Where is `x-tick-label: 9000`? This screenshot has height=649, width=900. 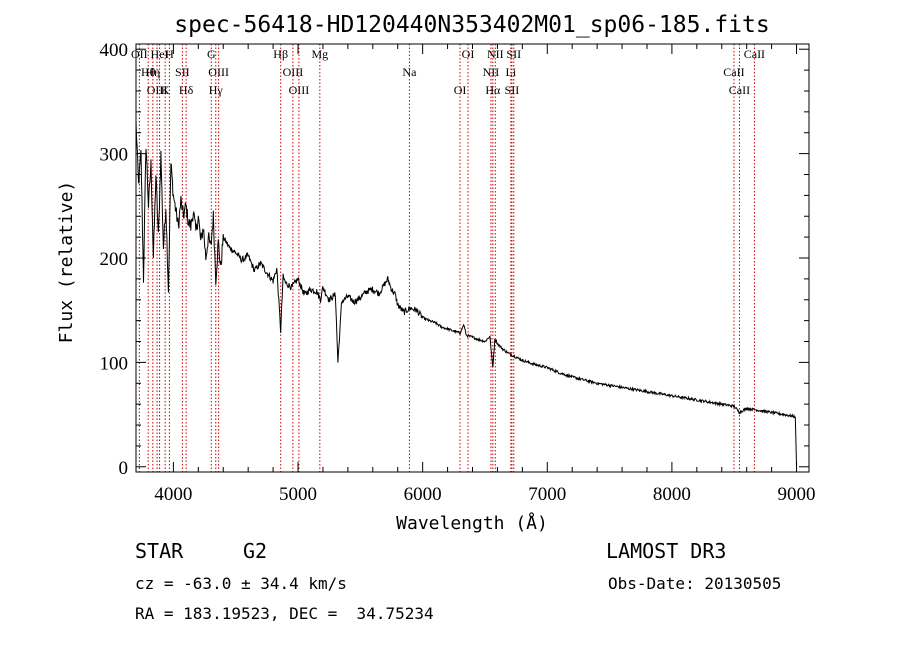
x-tick-label: 9000 is located at coordinates (797, 494).